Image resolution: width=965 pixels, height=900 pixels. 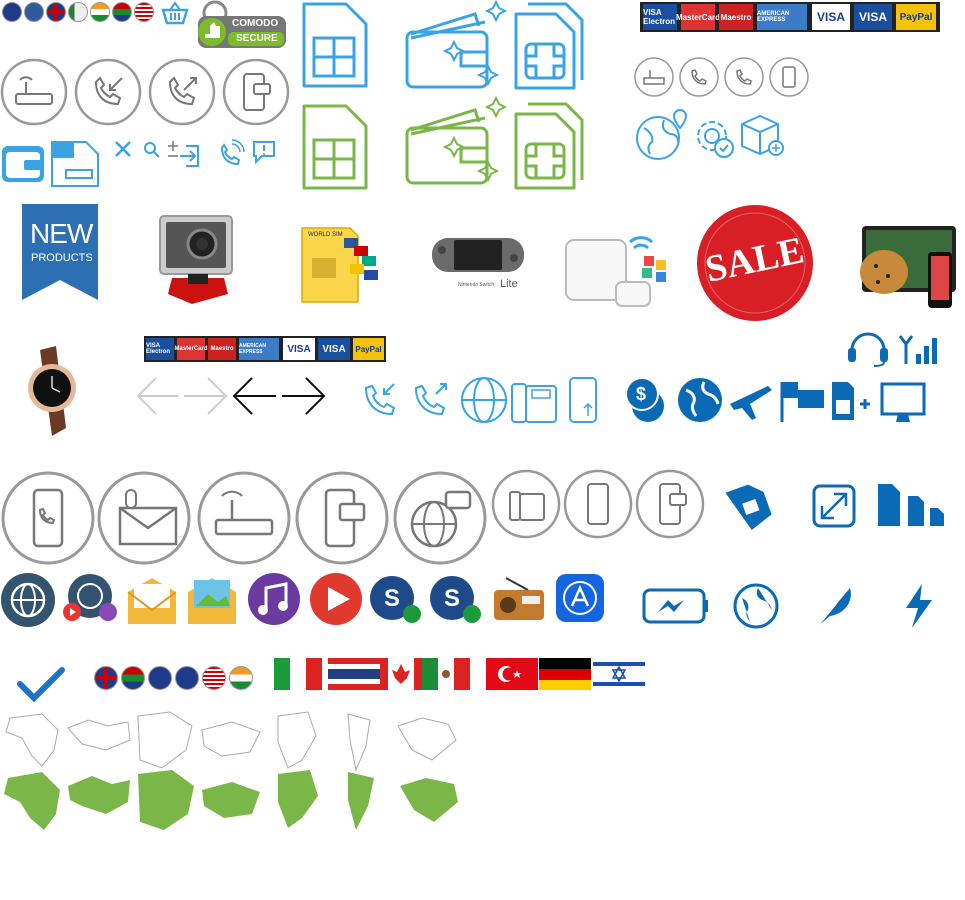 I want to click on flag-pakistan-icon, so click(x=78, y=12).